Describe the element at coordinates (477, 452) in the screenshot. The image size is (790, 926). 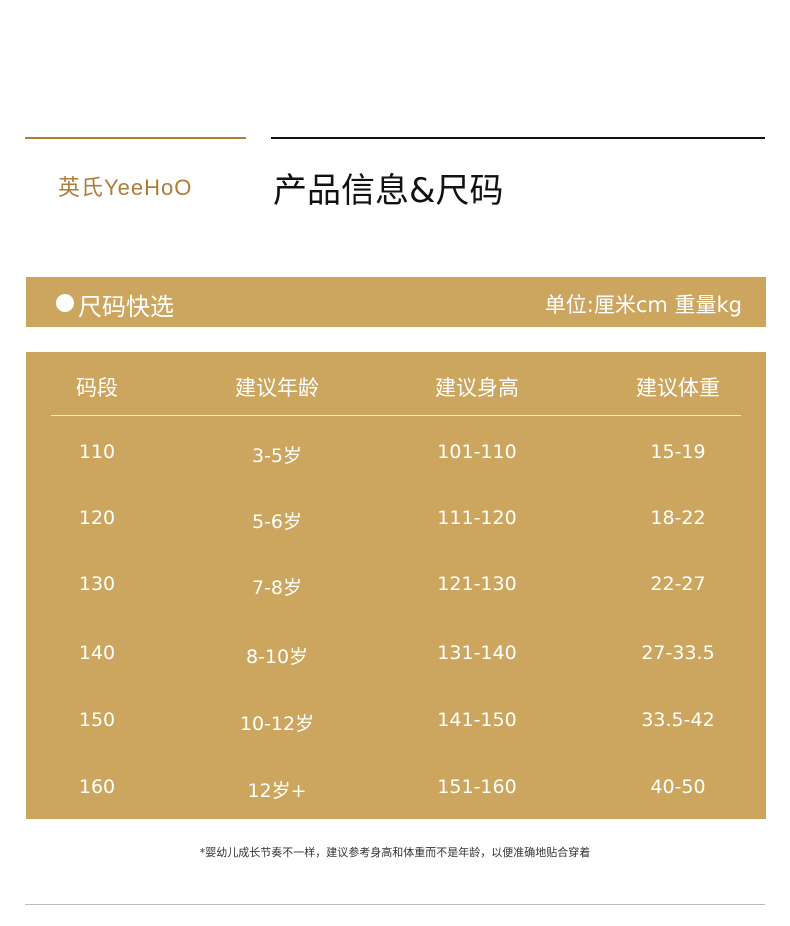
I see `table-cell: 101-110` at that location.